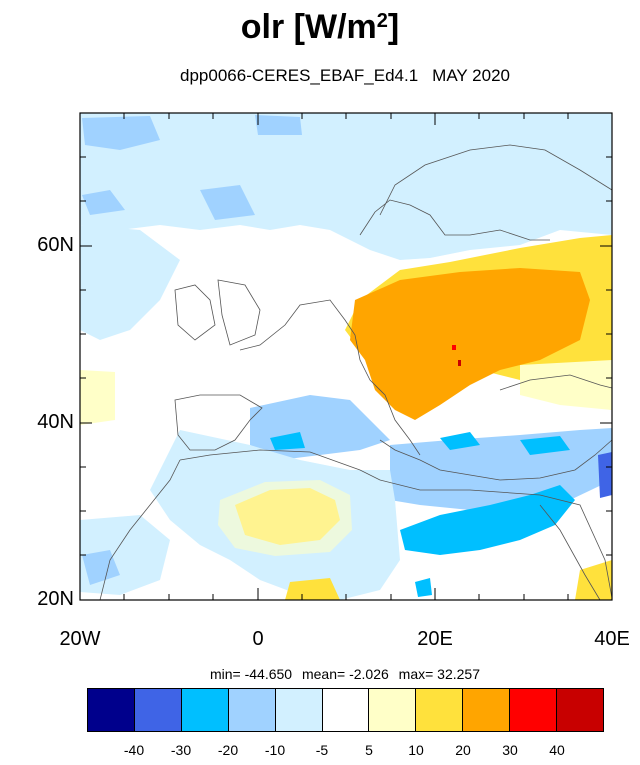 The image size is (640, 765). What do you see at coordinates (134, 750) in the screenshot?
I see `colorbar-tick-label: -40` at bounding box center [134, 750].